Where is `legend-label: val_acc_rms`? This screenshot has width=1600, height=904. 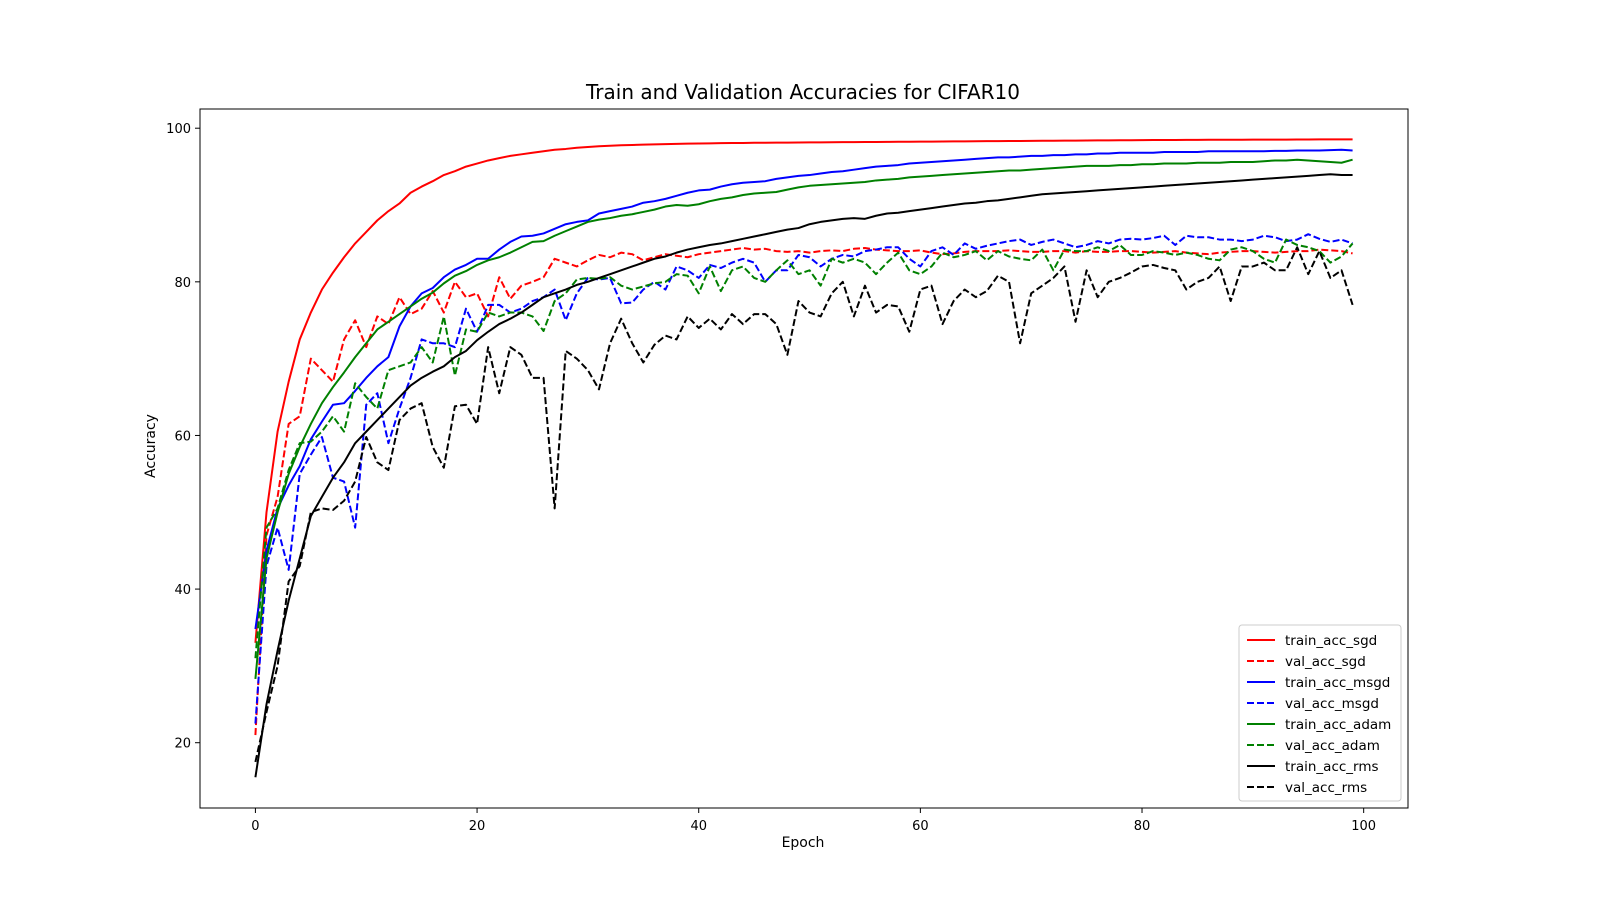 legend-label: val_acc_rms is located at coordinates (1326, 788).